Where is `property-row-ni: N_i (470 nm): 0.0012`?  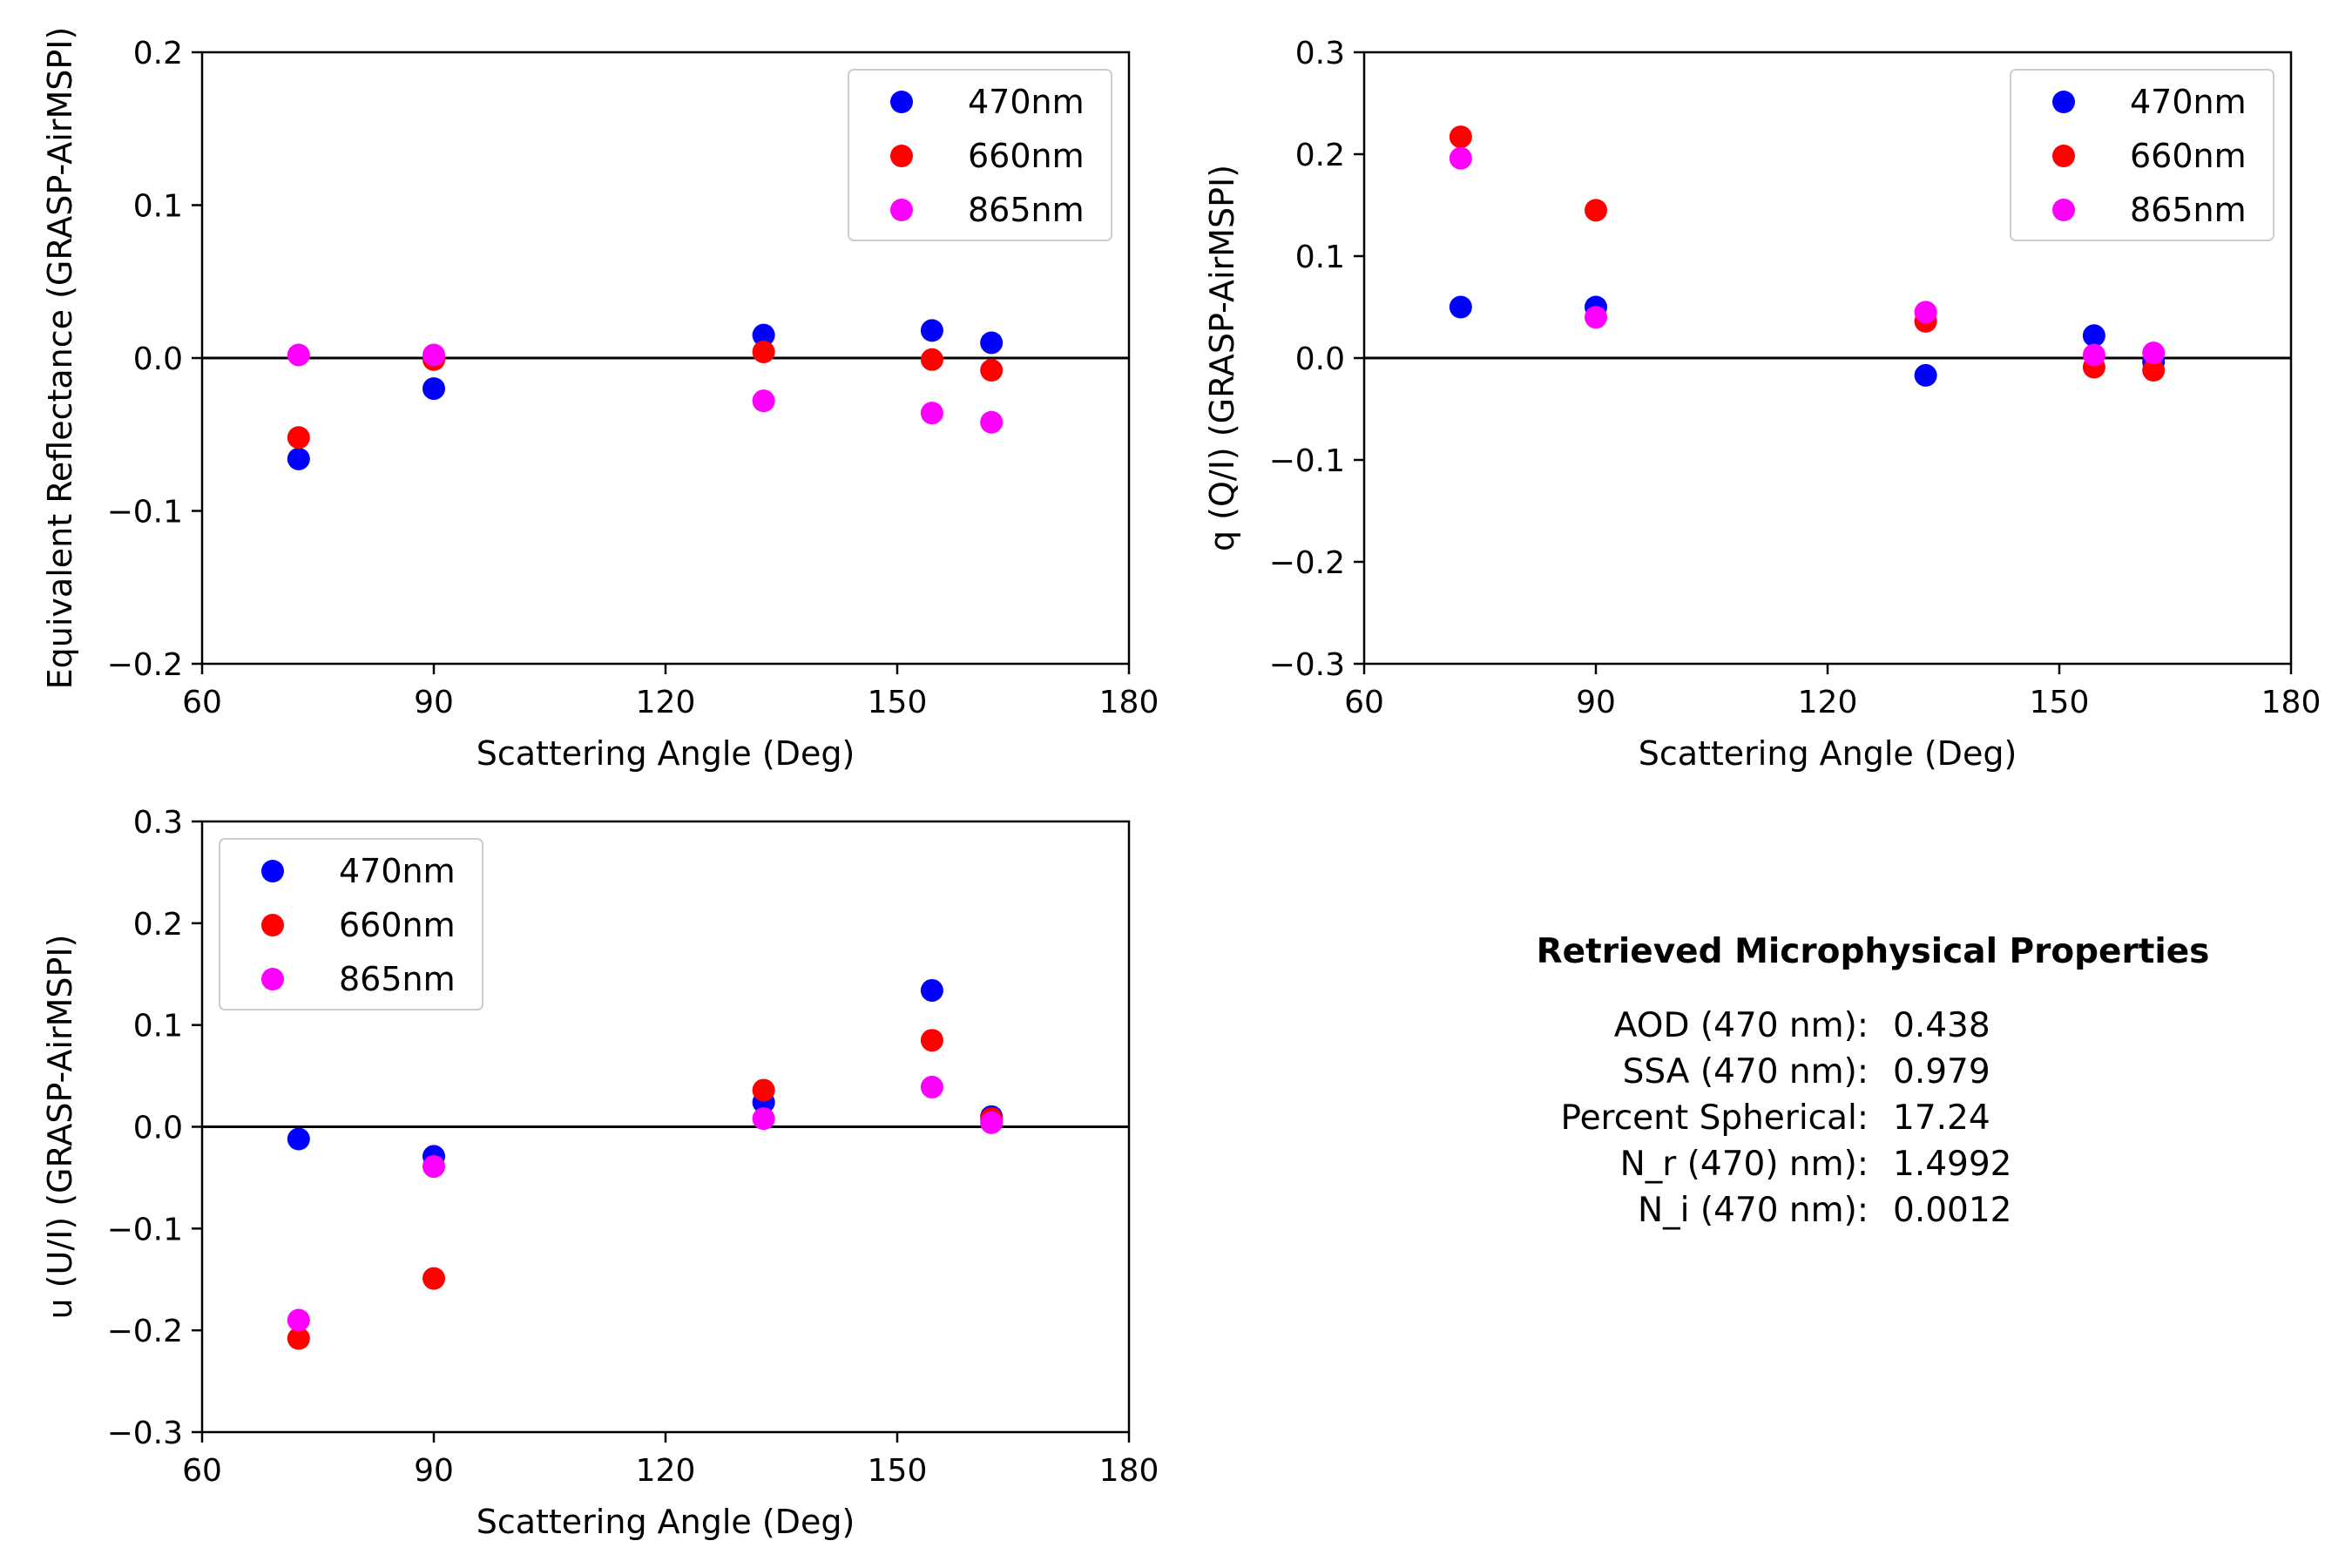
property-row-ni: N_i (470 nm): 0.0012 is located at coordinates (1873, 1210).